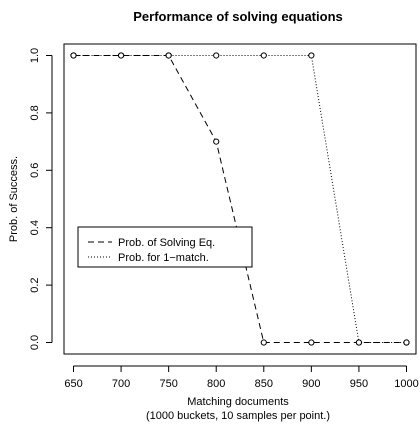  What do you see at coordinates (264, 384) in the screenshot?
I see `x-tick-label: 850` at bounding box center [264, 384].